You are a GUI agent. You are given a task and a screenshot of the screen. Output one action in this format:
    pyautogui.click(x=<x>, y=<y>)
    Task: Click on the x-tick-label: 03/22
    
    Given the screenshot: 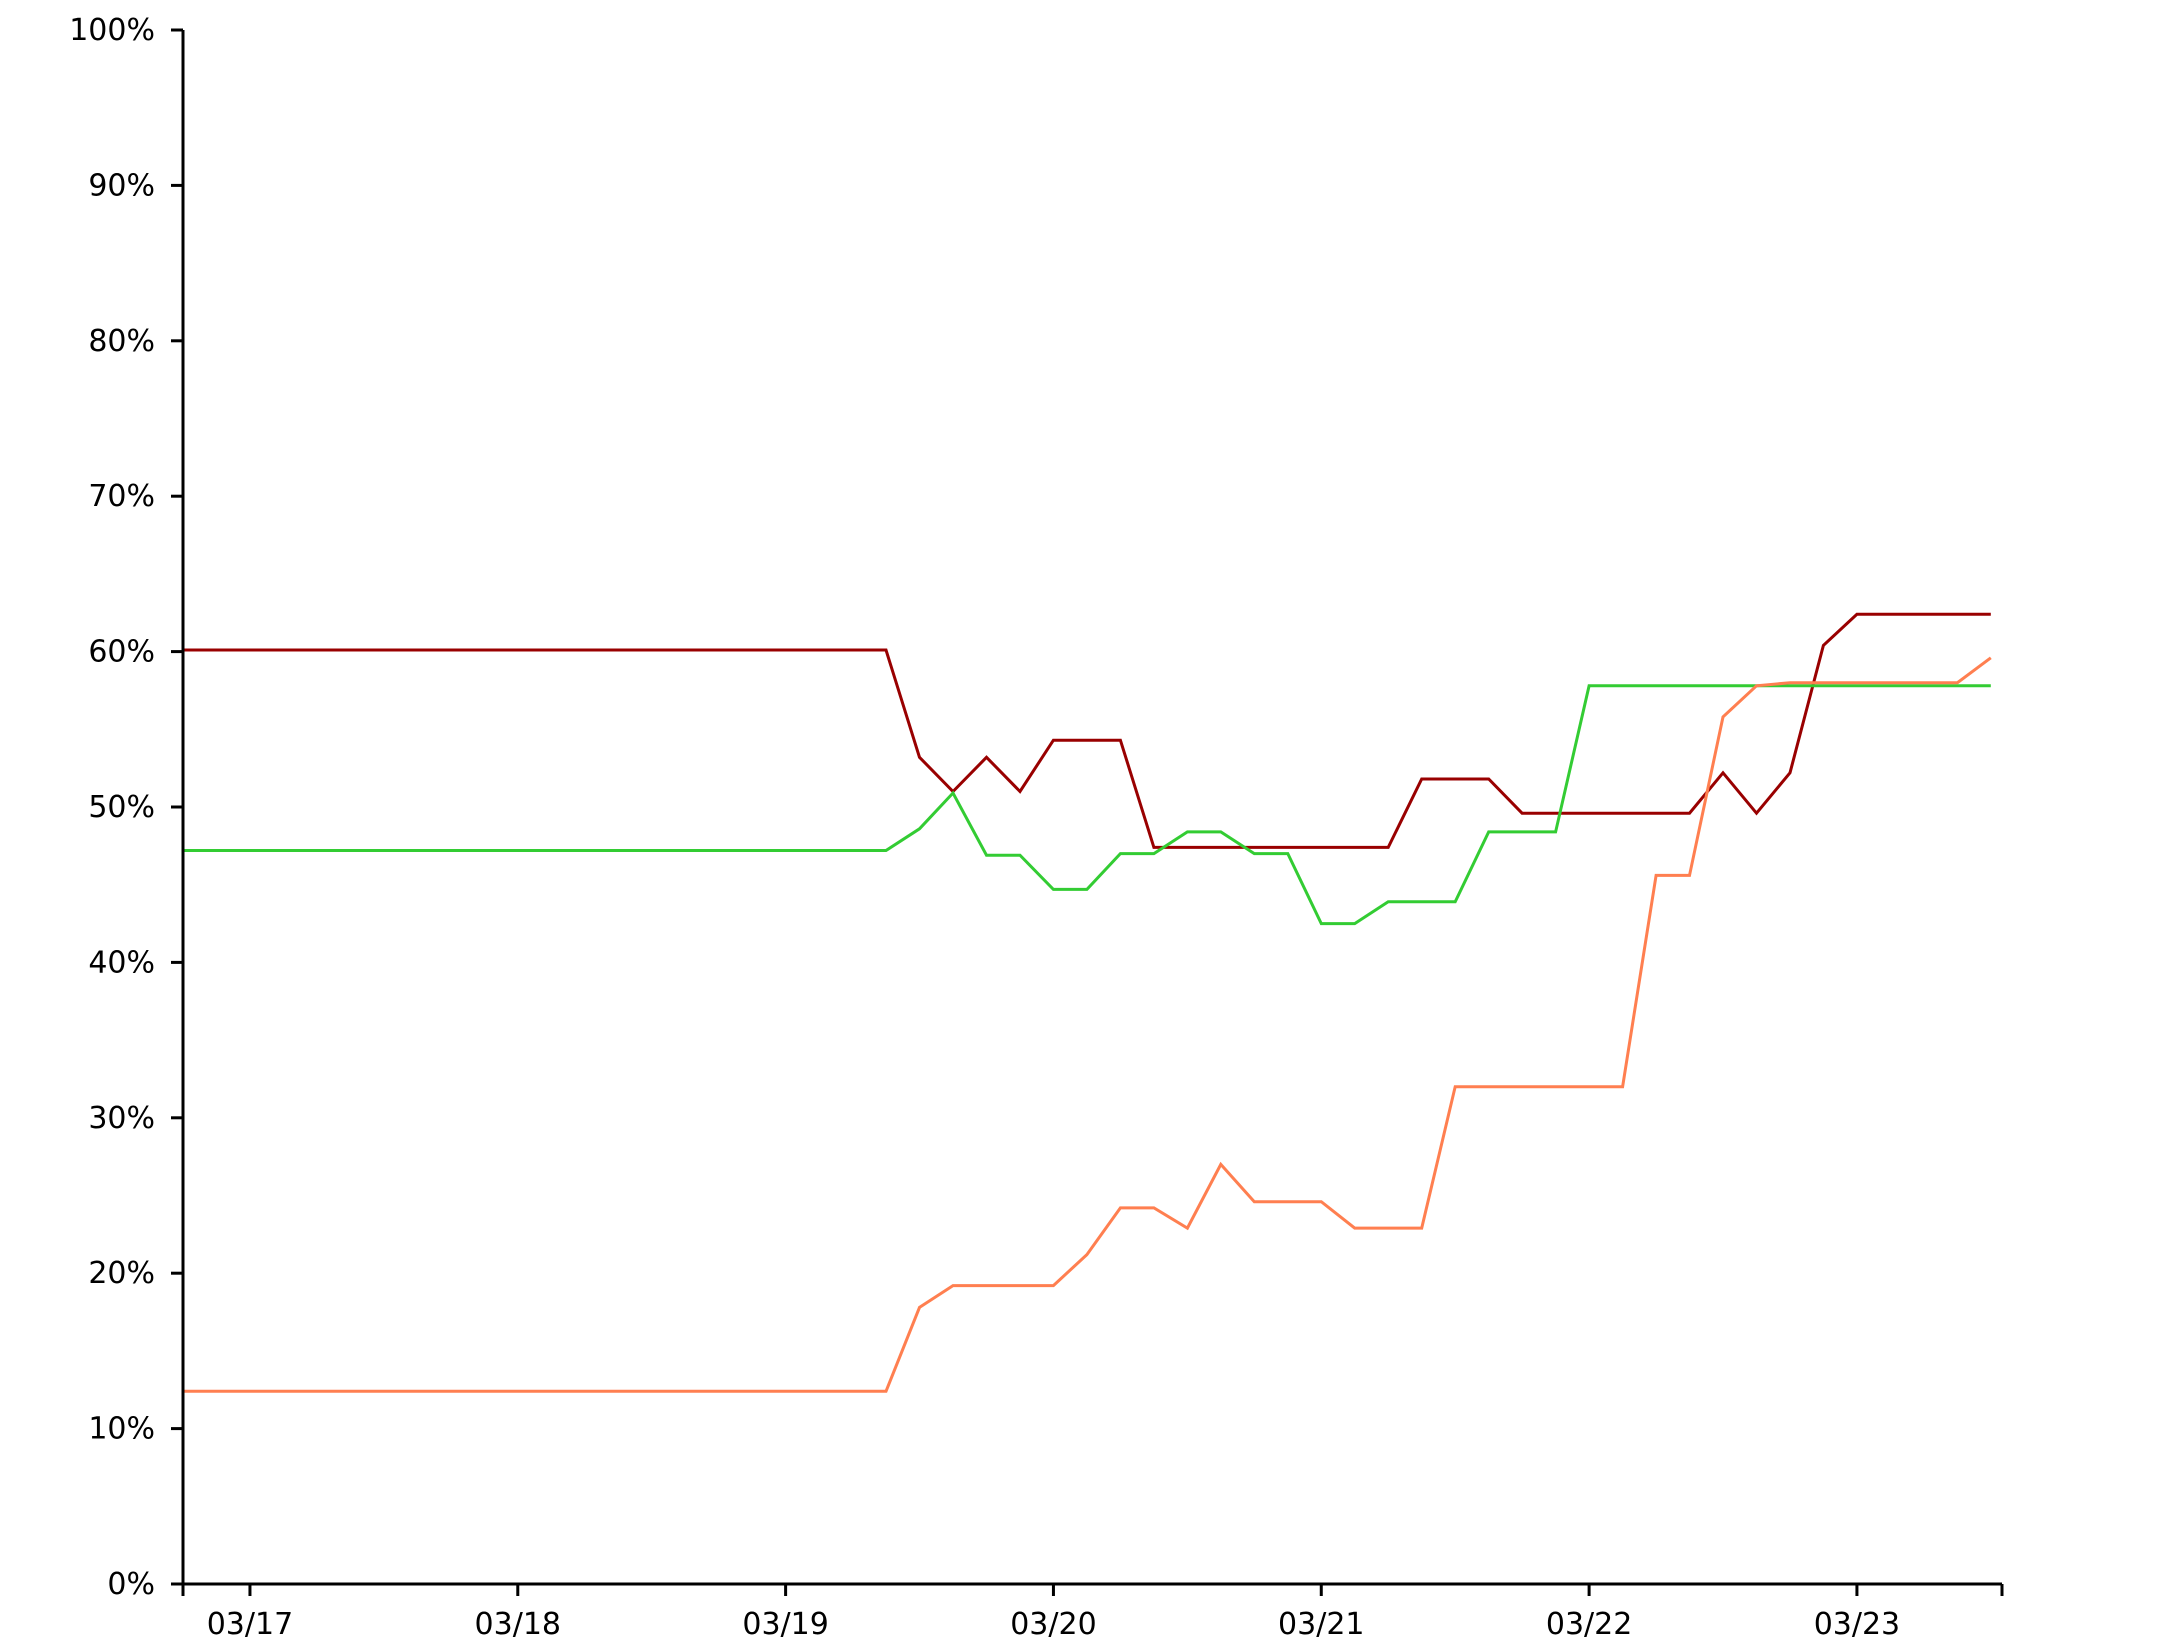 What is the action you would take?
    pyautogui.click(x=1589, y=1624)
    